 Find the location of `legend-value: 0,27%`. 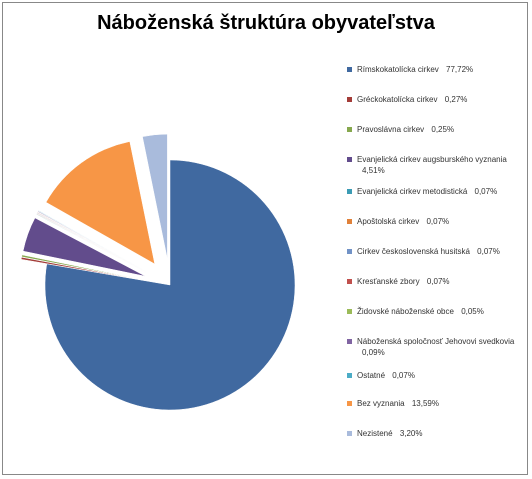

legend-value: 0,27% is located at coordinates (456, 99).